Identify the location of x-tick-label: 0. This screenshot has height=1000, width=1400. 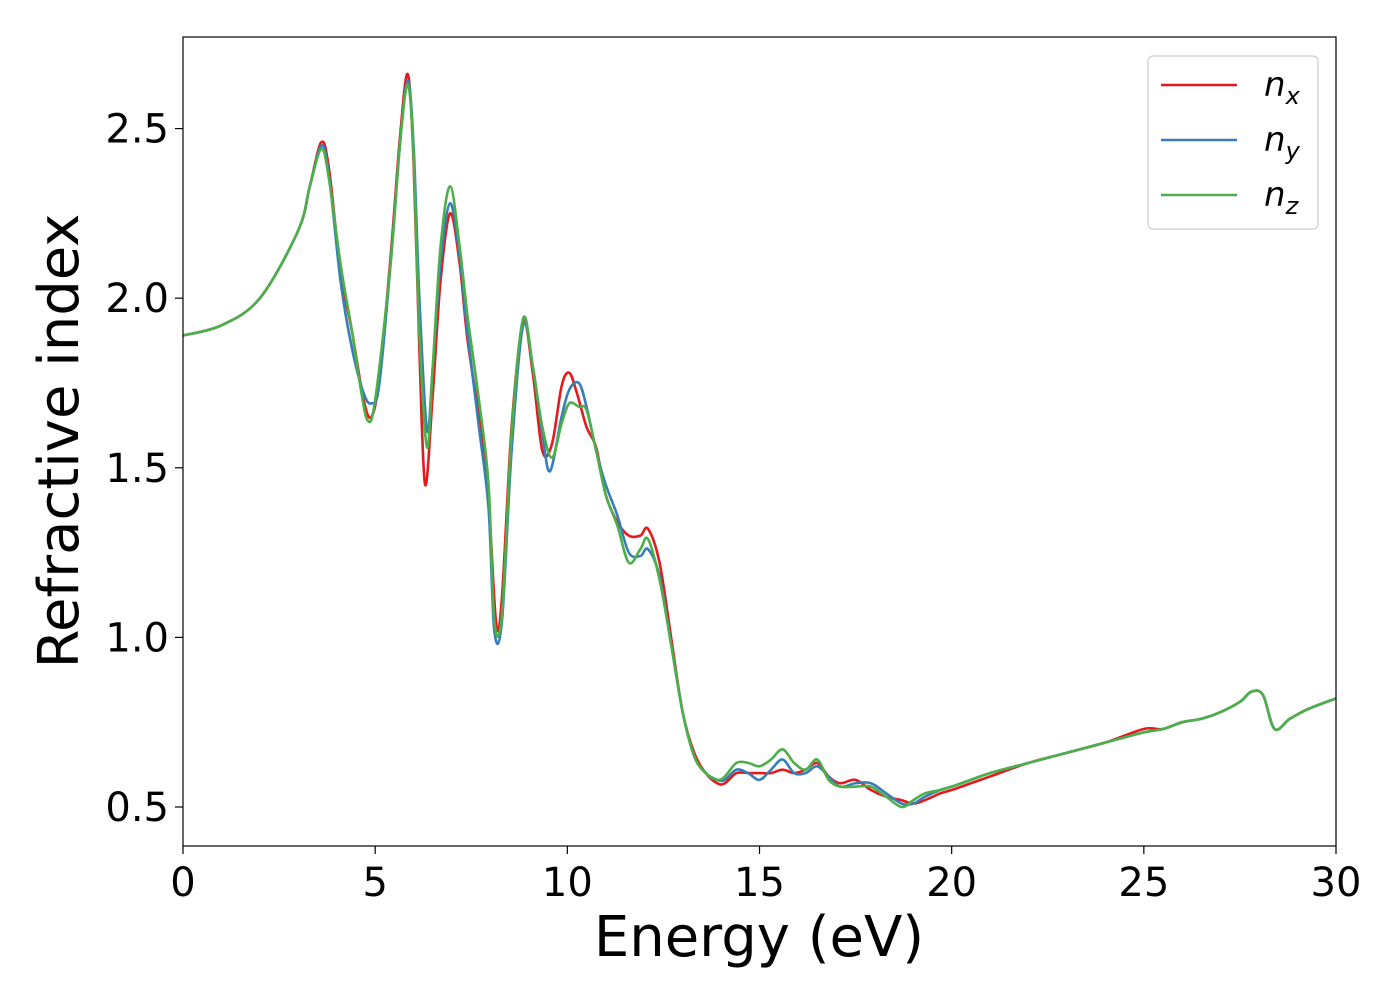
(182, 883).